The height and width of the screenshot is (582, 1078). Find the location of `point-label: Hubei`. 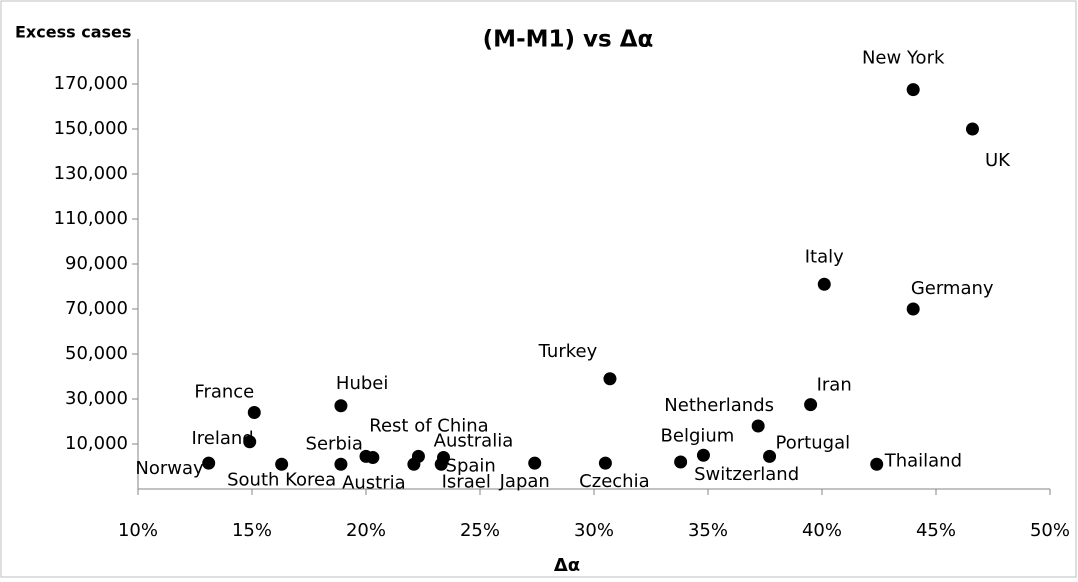

point-label: Hubei is located at coordinates (362, 383).